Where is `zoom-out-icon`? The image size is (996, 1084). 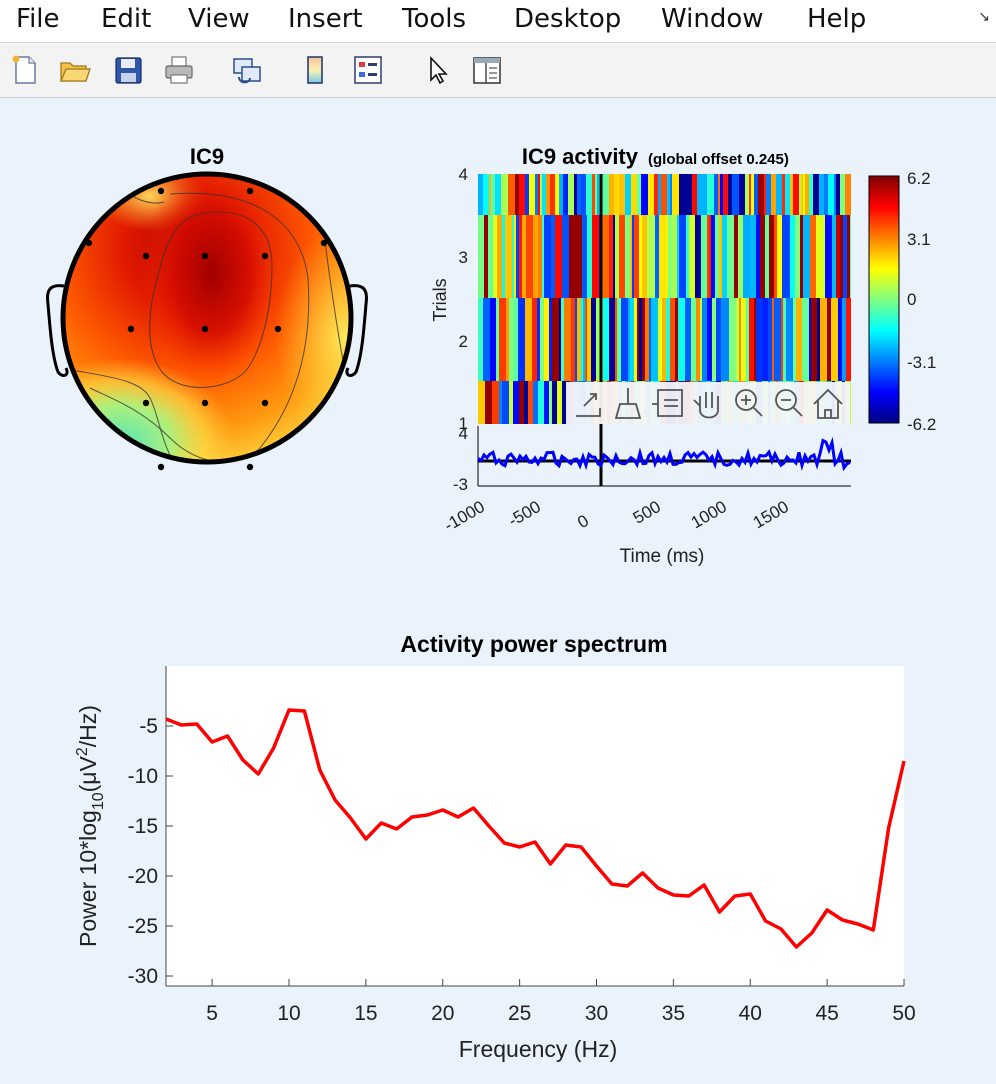 zoom-out-icon is located at coordinates (788, 404).